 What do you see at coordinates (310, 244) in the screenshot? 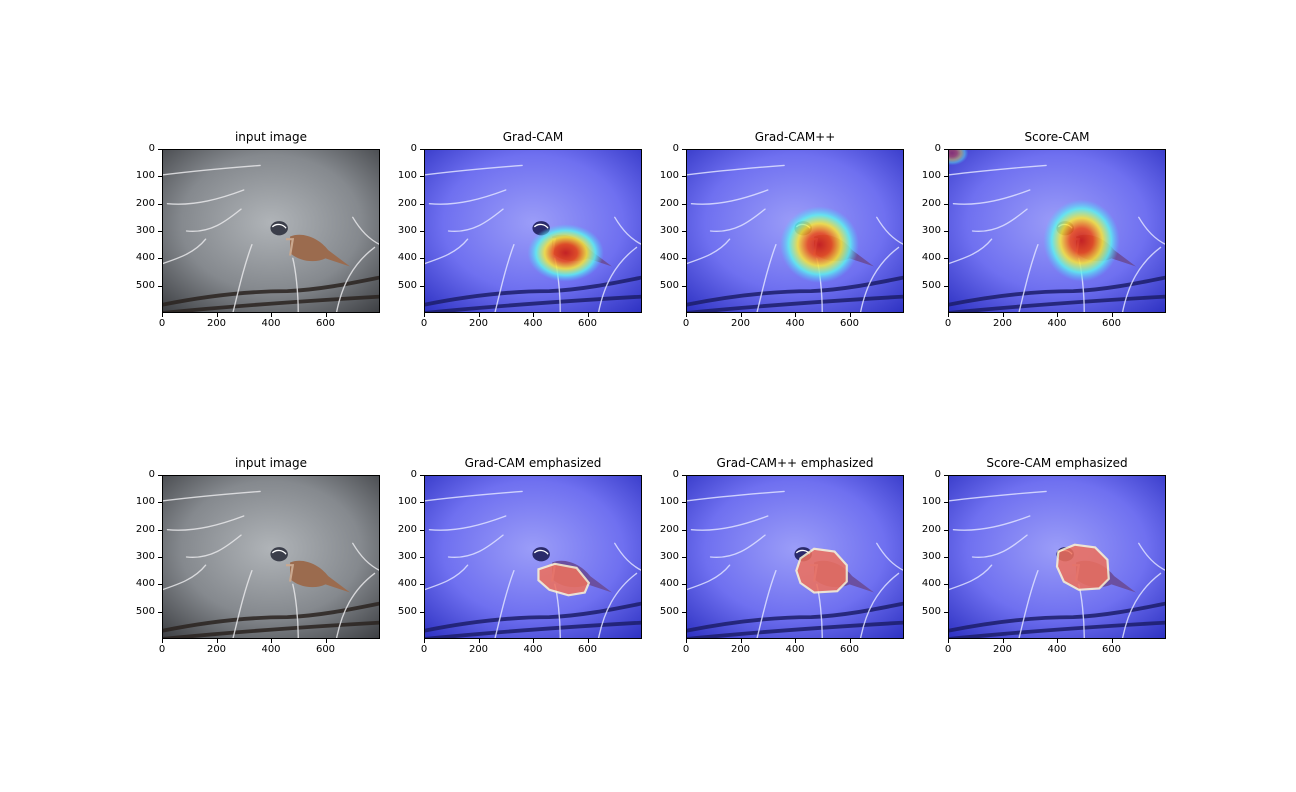
I see `bird` at bounding box center [310, 244].